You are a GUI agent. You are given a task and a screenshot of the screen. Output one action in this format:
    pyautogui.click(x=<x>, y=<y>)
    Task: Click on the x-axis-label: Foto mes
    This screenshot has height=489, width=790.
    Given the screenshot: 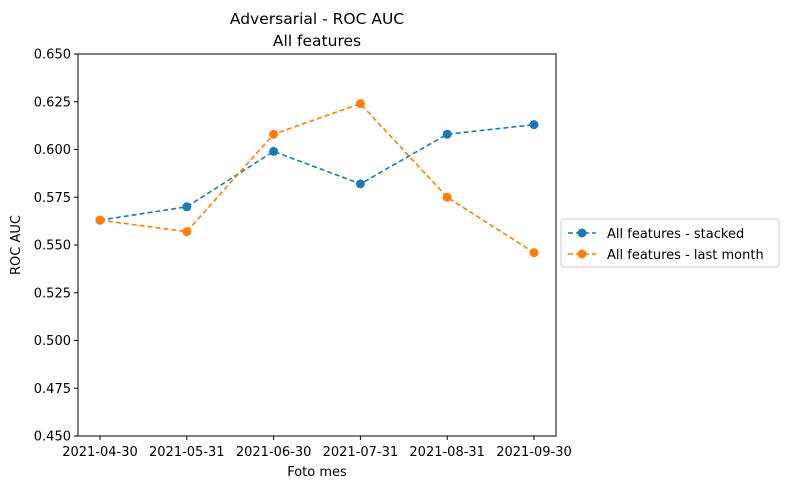 What is the action you would take?
    pyautogui.click(x=317, y=472)
    